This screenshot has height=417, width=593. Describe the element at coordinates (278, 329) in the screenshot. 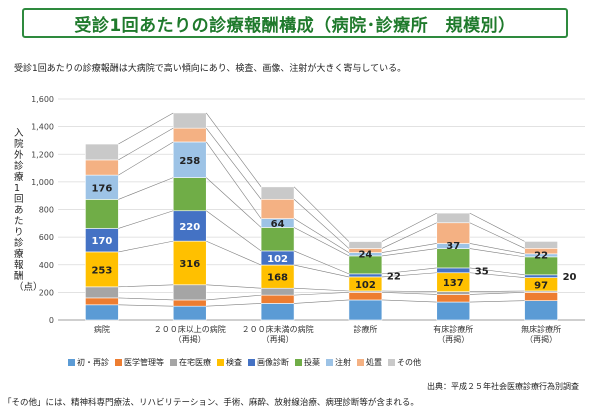

I see `x-tick-label: ２００床未満の病院` at that location.